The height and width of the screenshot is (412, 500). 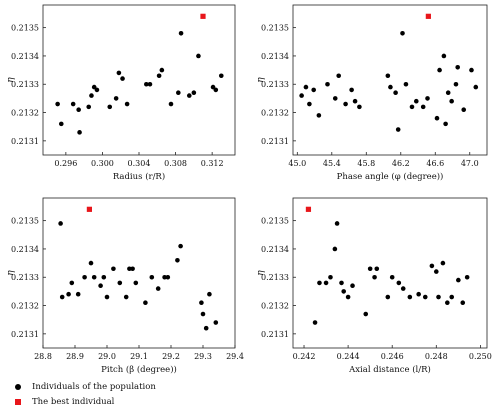 I want to click on x-tick-label: 29.3, so click(x=203, y=356).